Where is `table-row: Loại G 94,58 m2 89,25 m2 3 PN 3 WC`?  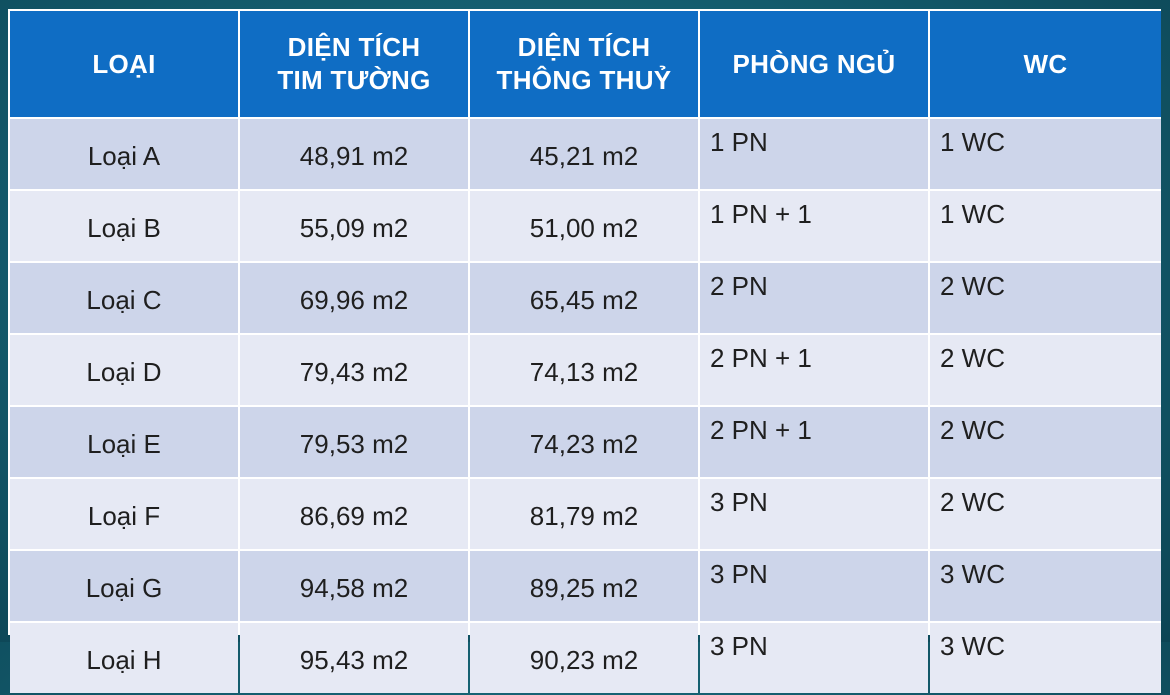
table-row: Loại G 94,58 m2 89,25 m2 3 PN 3 WC is located at coordinates (585, 586).